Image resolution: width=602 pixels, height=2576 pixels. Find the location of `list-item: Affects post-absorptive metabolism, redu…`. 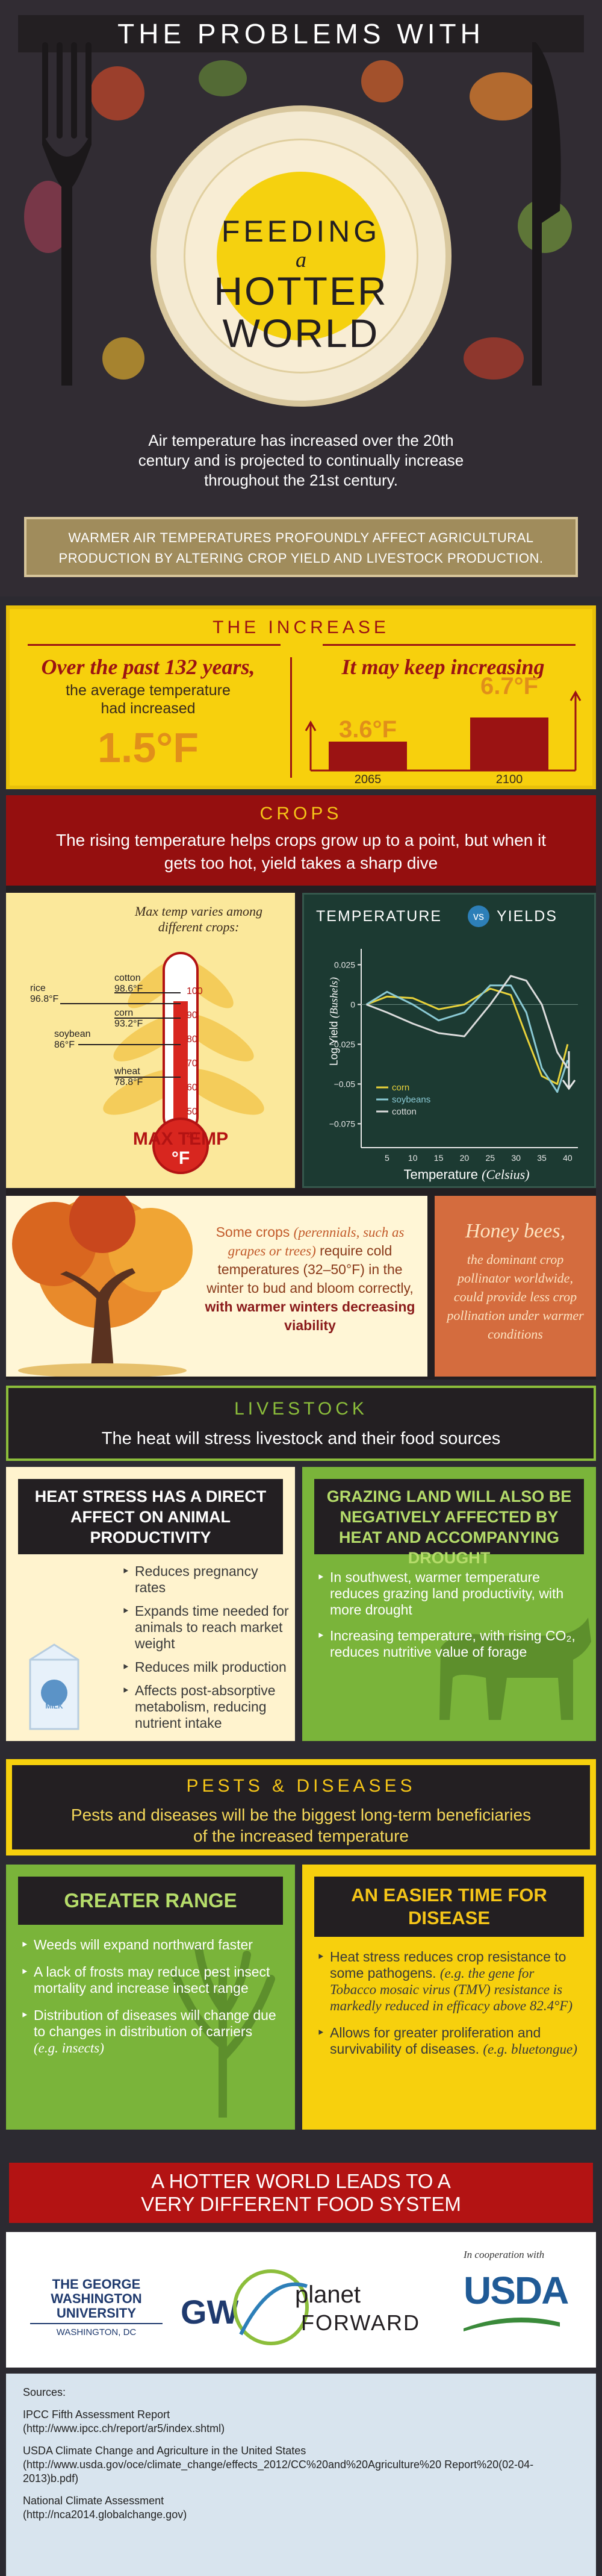

list-item: Affects post-absorptive metabolism, redu… is located at coordinates (204, 1707).